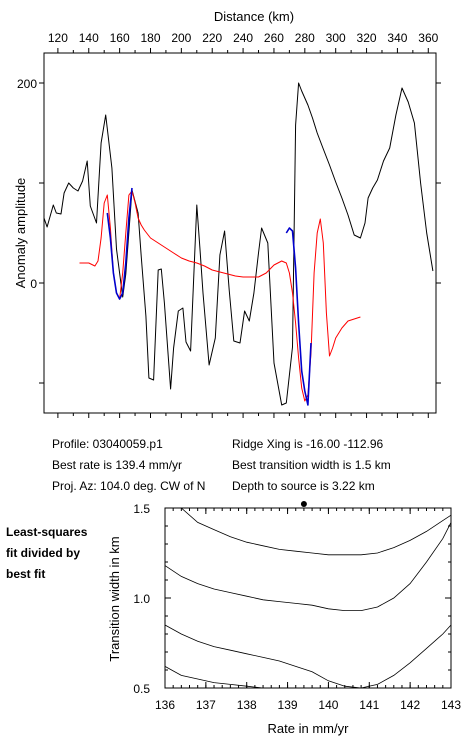 The height and width of the screenshot is (745, 467). I want to click on profile-x-tick-label: 160, so click(120, 38).